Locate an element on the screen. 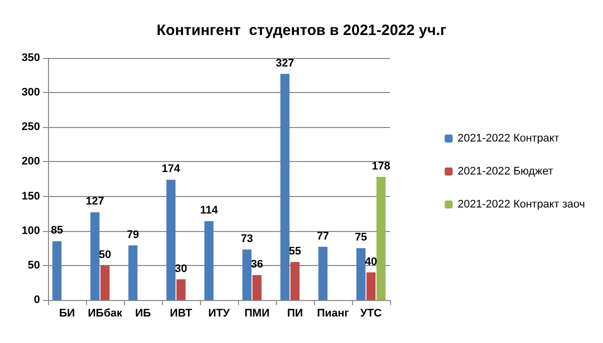 This screenshot has width=603, height=343. x-tick-label: ПМИ is located at coordinates (257, 314).